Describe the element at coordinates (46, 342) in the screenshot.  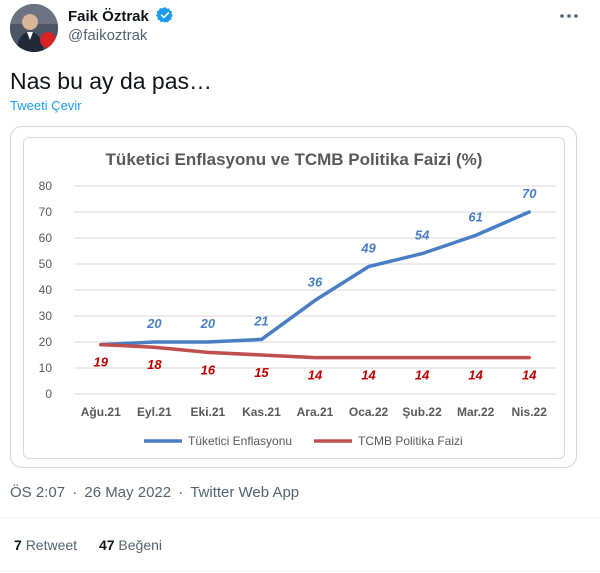
I see `y-tick-label: 20` at that location.